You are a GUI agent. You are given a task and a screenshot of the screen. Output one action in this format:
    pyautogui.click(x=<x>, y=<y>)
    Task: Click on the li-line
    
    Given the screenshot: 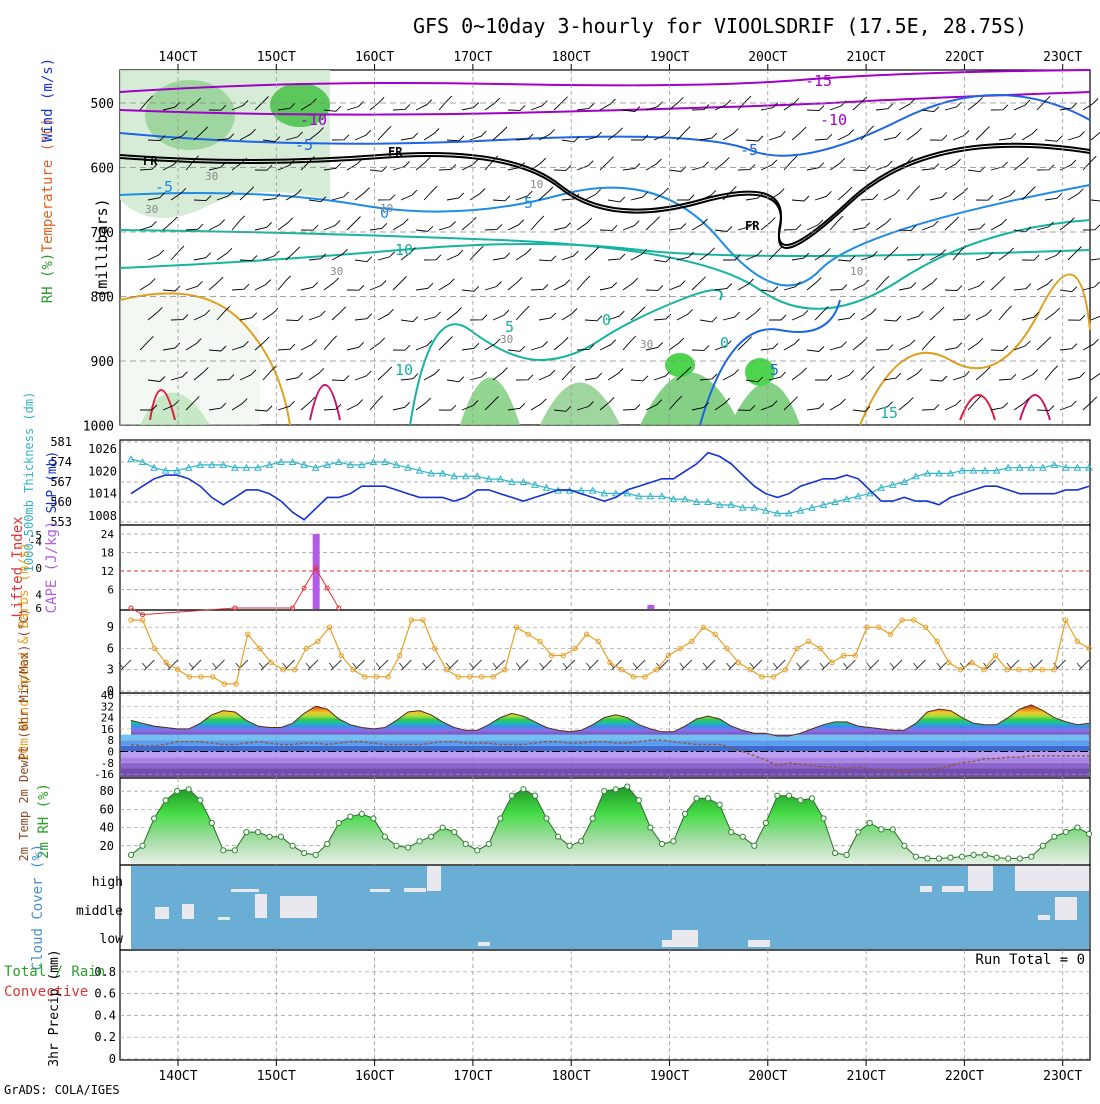 What is the action you would take?
    pyautogui.click(x=235, y=591)
    